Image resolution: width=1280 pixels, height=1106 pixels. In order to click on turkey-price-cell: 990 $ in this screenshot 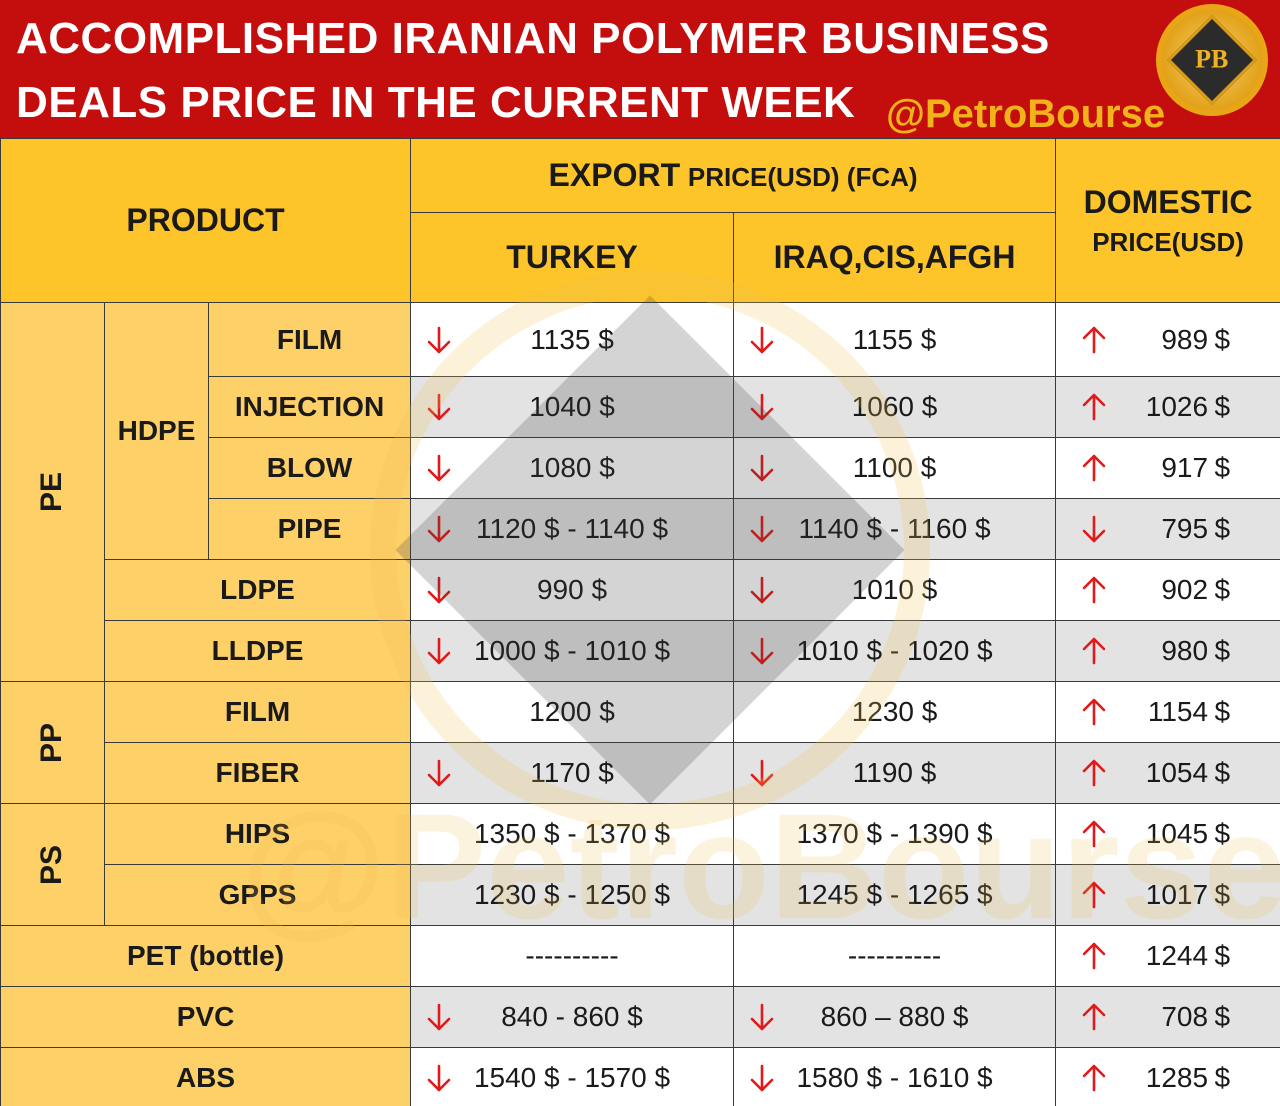, I will do `click(572, 590)`.